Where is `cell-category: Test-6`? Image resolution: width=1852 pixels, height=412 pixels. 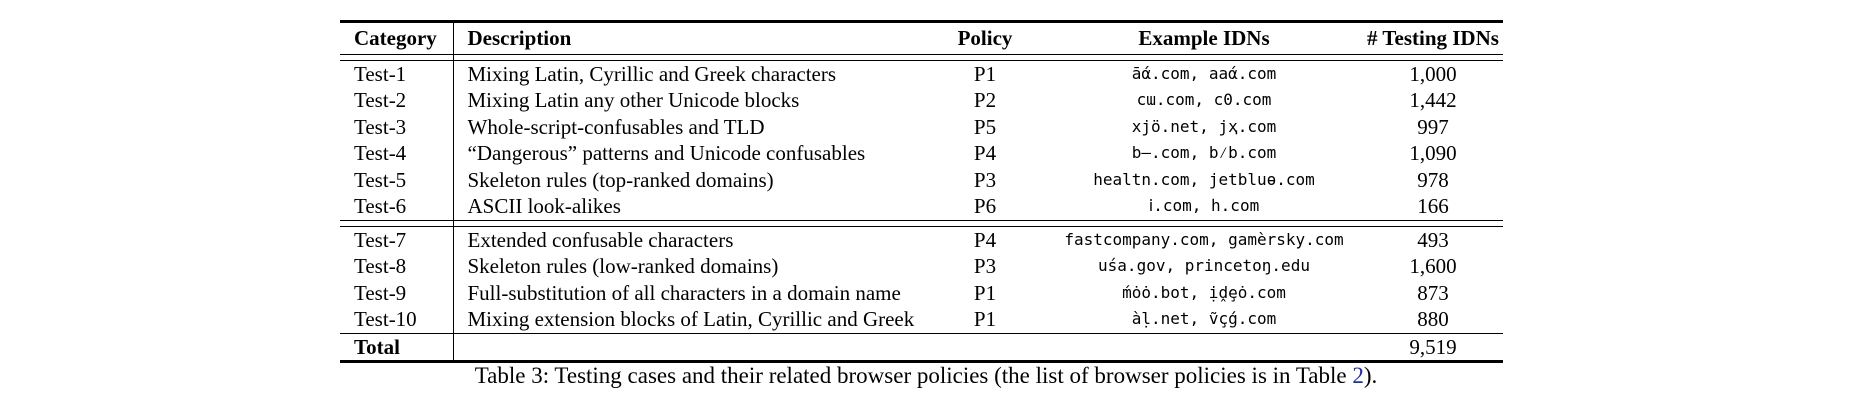 cell-category: Test-6 is located at coordinates (397, 206).